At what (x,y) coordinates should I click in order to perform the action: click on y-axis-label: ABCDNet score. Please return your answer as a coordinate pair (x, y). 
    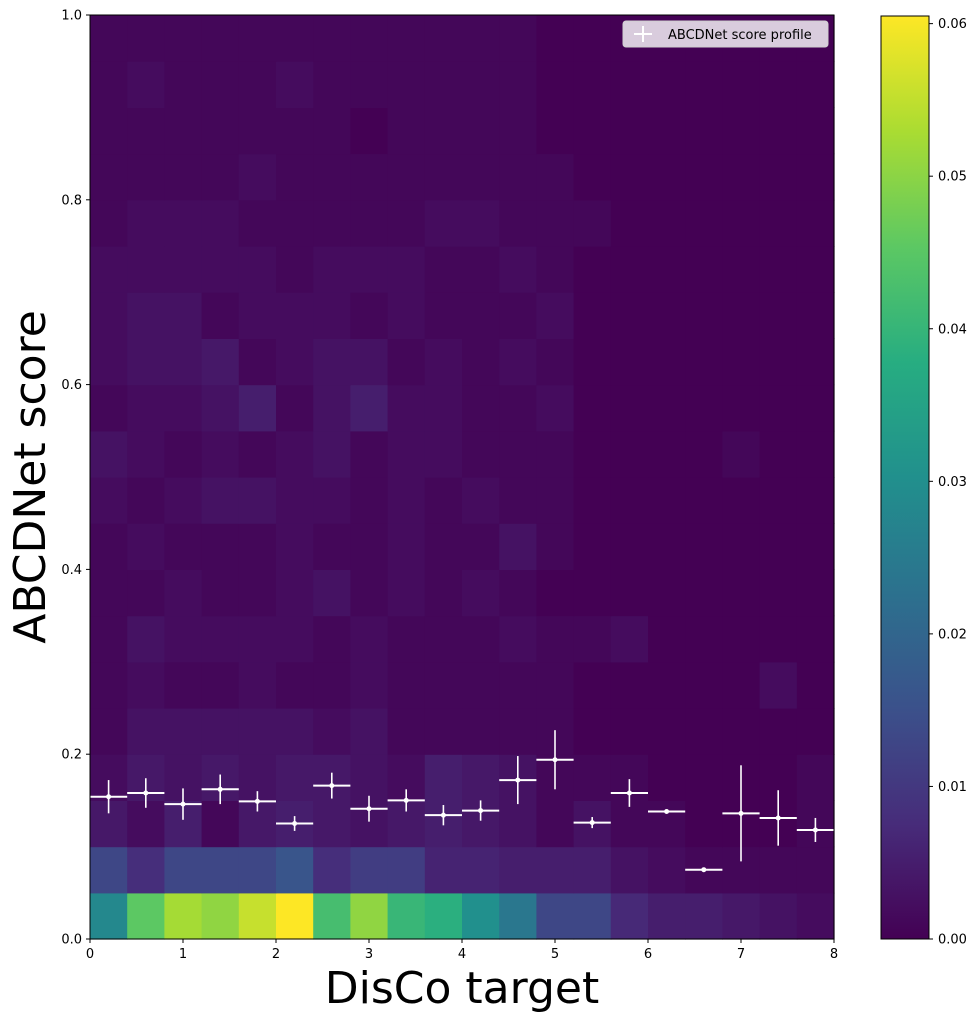
    Looking at the image, I should click on (30, 477).